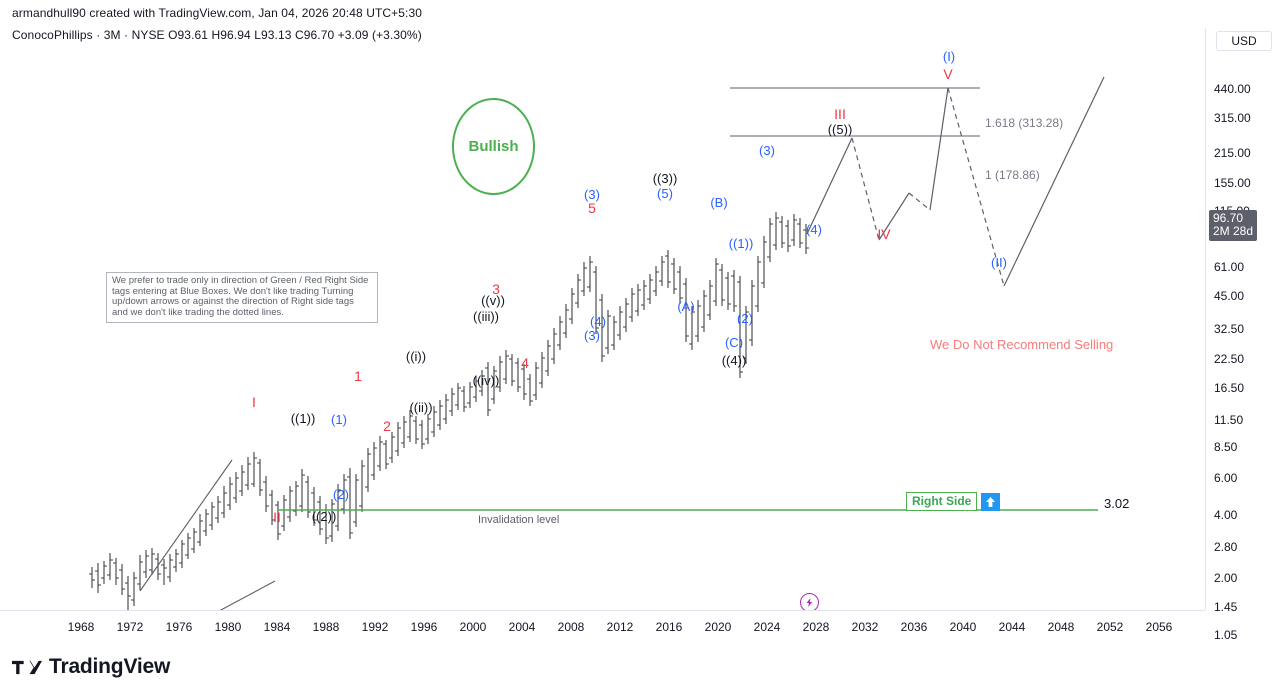  What do you see at coordinates (1012, 627) in the screenshot?
I see `time-tick: 2044` at bounding box center [1012, 627].